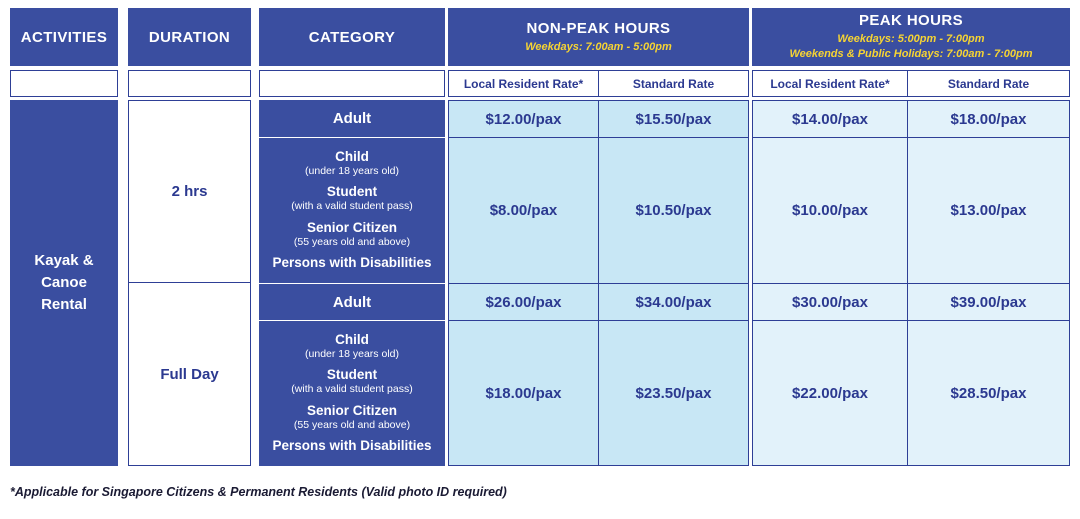  What do you see at coordinates (352, 83) in the screenshot?
I see `spacer-cell-category` at bounding box center [352, 83].